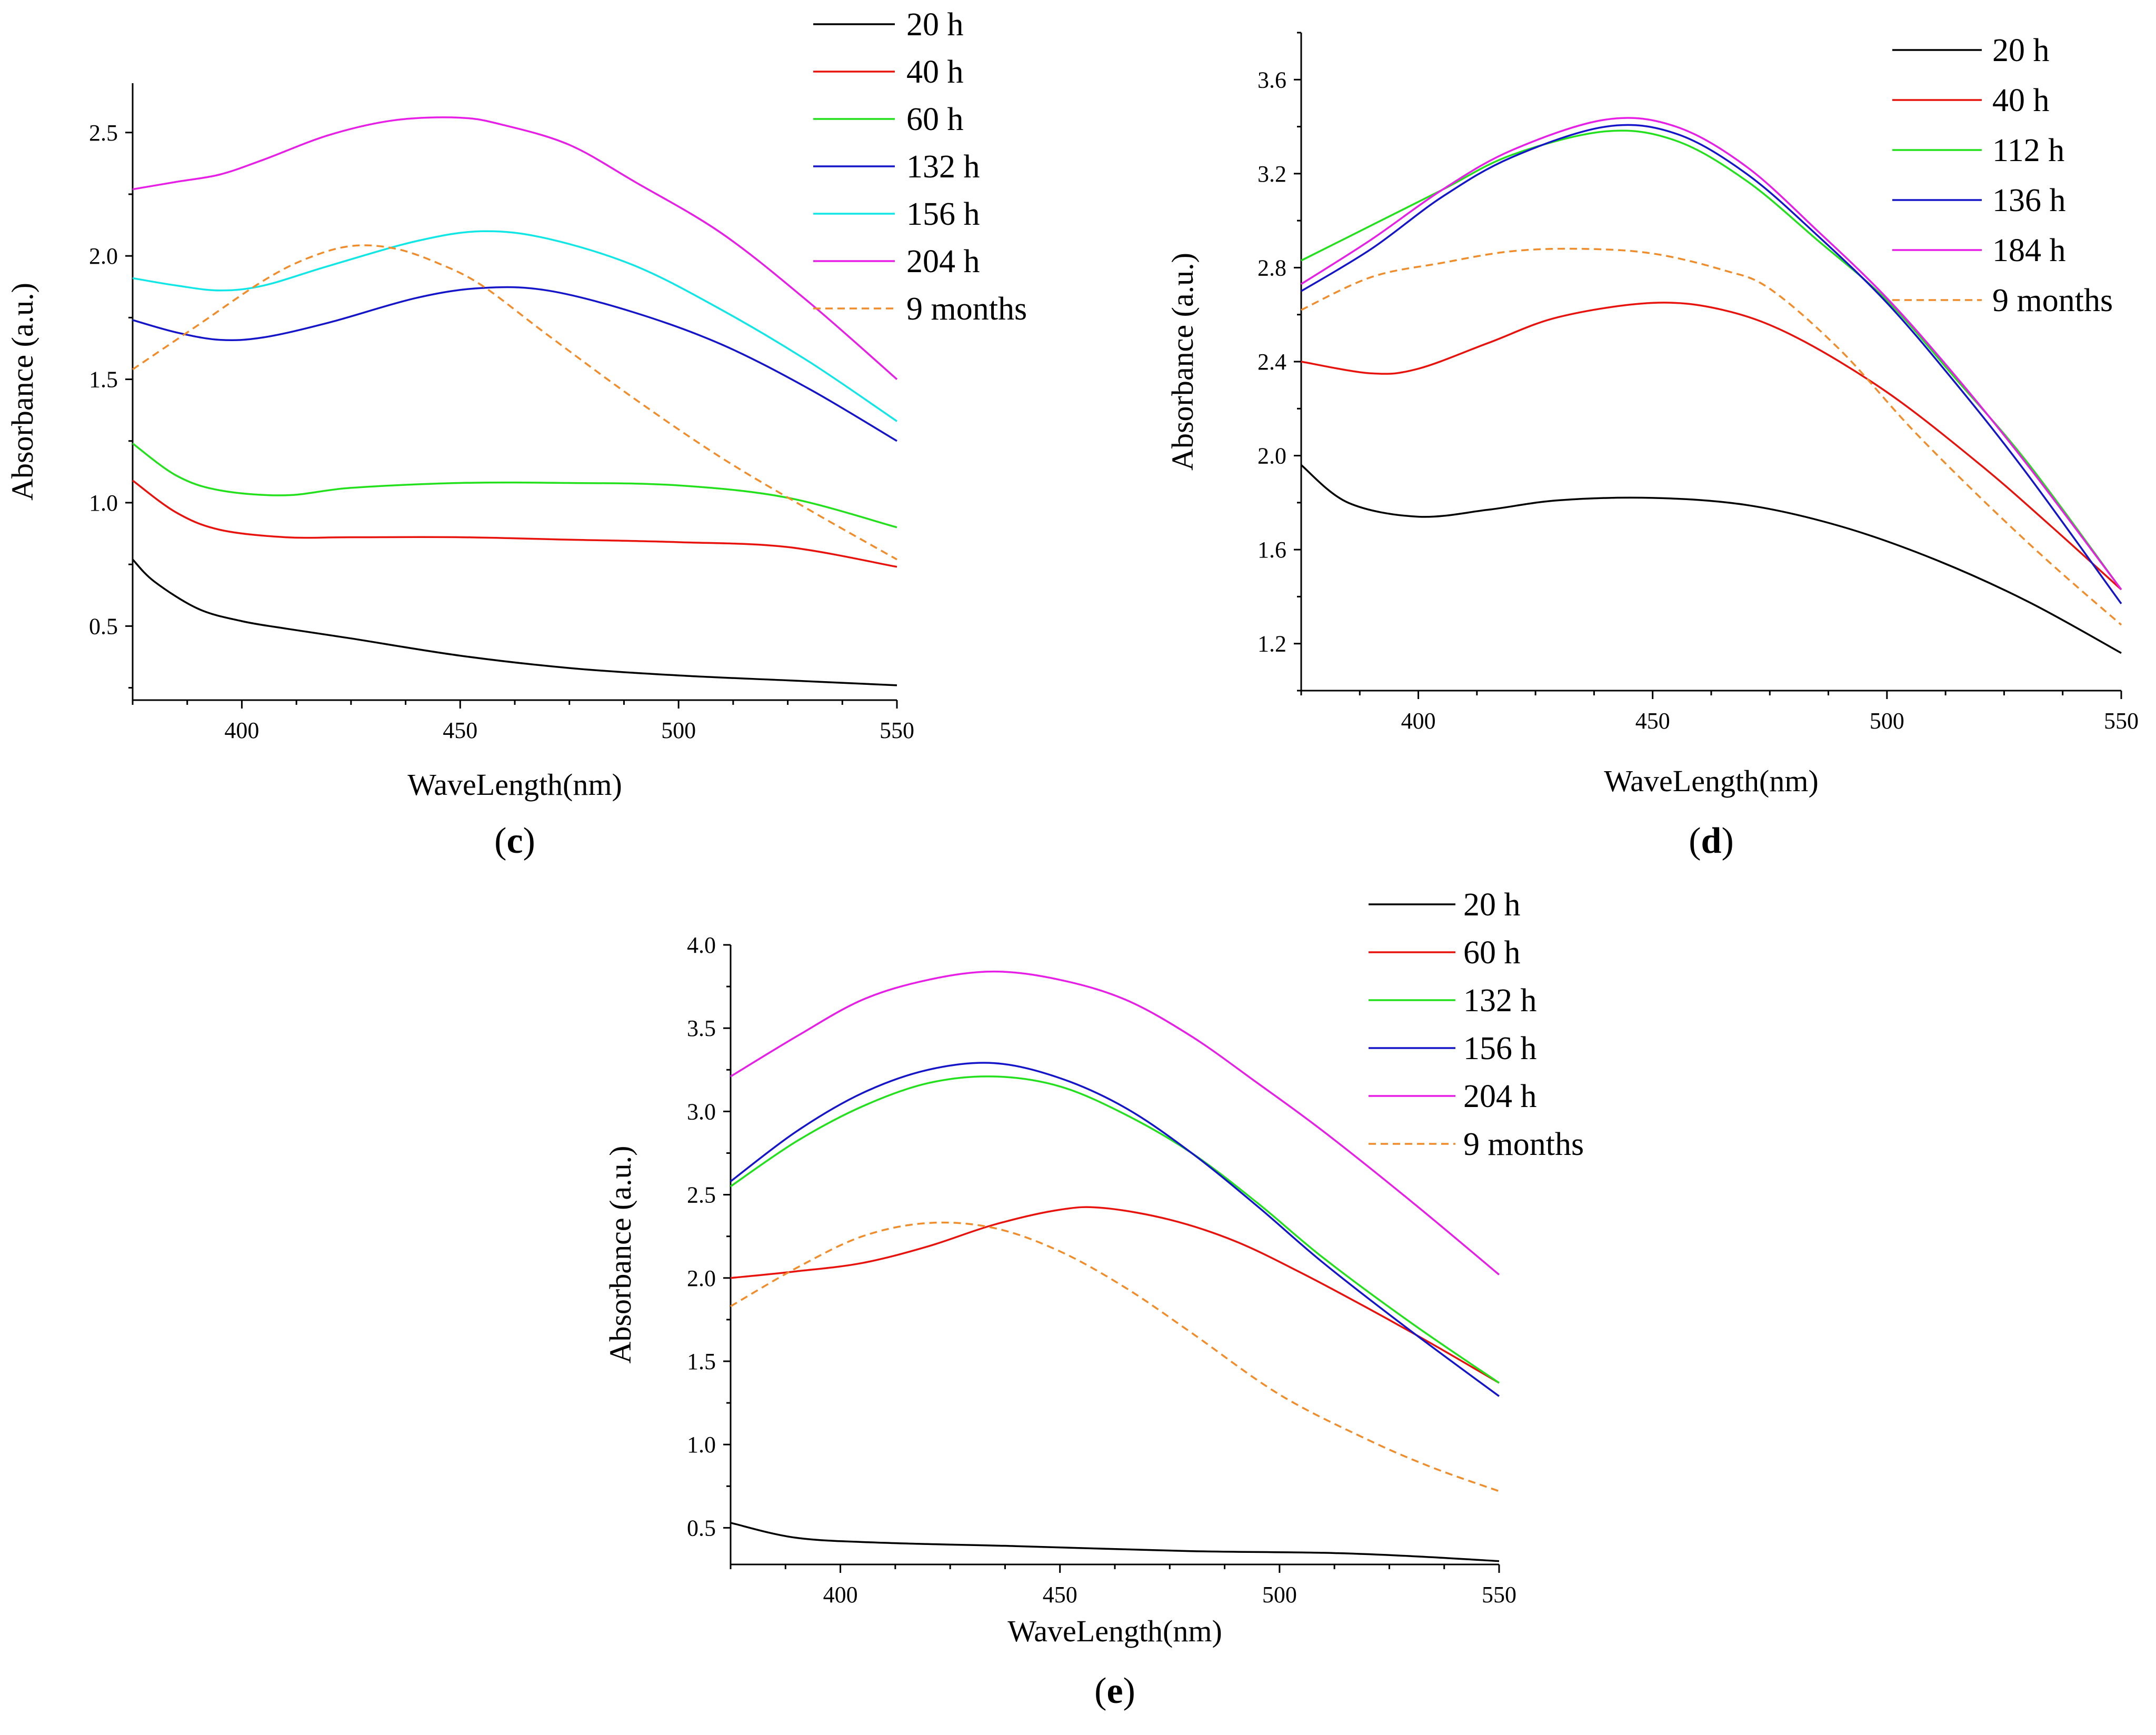  Describe the element at coordinates (1271, 644) in the screenshot. I see `y-tick-label: 1.2` at that location.